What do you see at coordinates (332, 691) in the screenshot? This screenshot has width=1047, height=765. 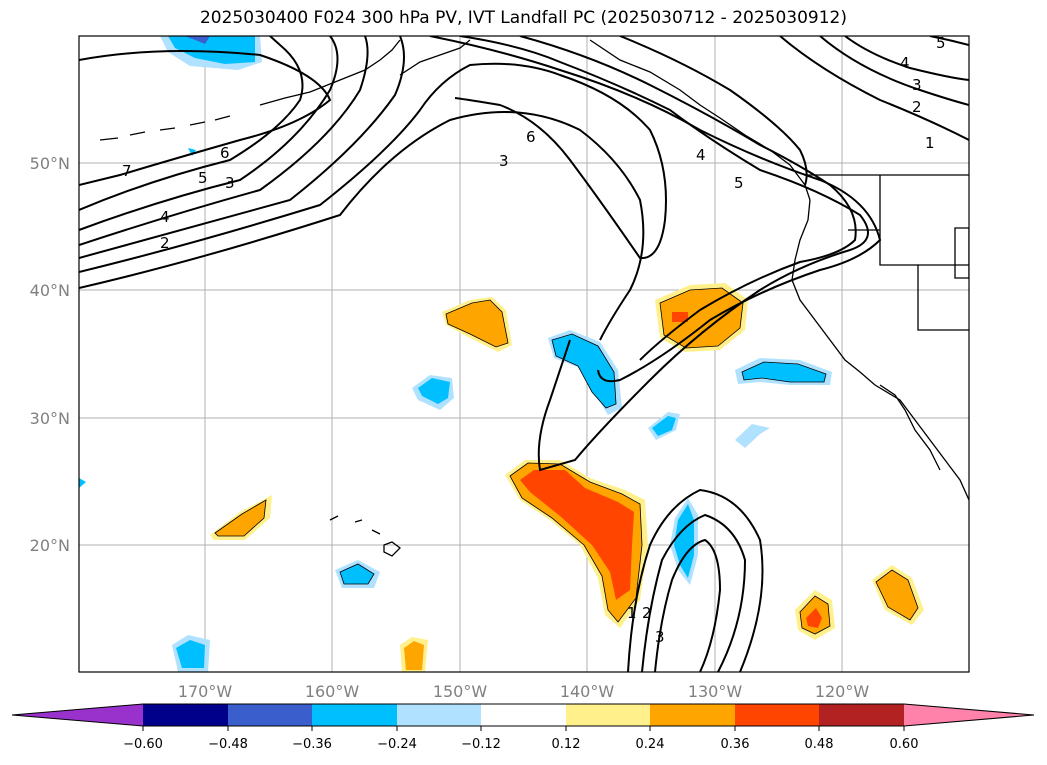 I see `lon-label-160w: 160°W` at bounding box center [332, 691].